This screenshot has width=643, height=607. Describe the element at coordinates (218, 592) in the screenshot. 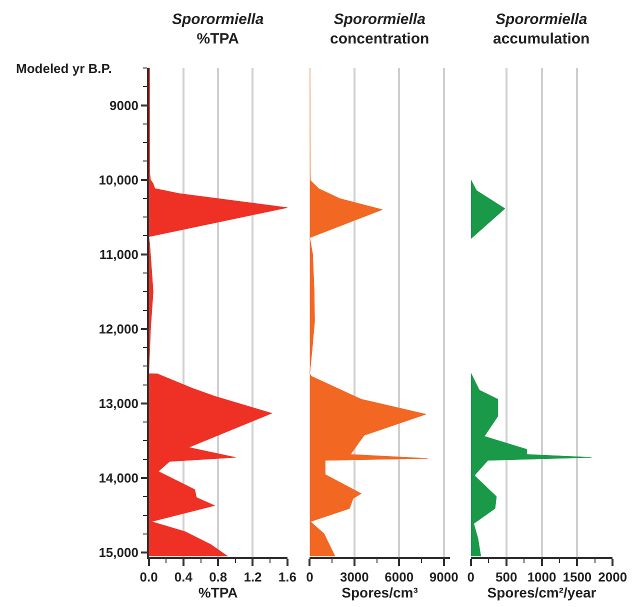

I see `x-axis-title: %TPA` at that location.